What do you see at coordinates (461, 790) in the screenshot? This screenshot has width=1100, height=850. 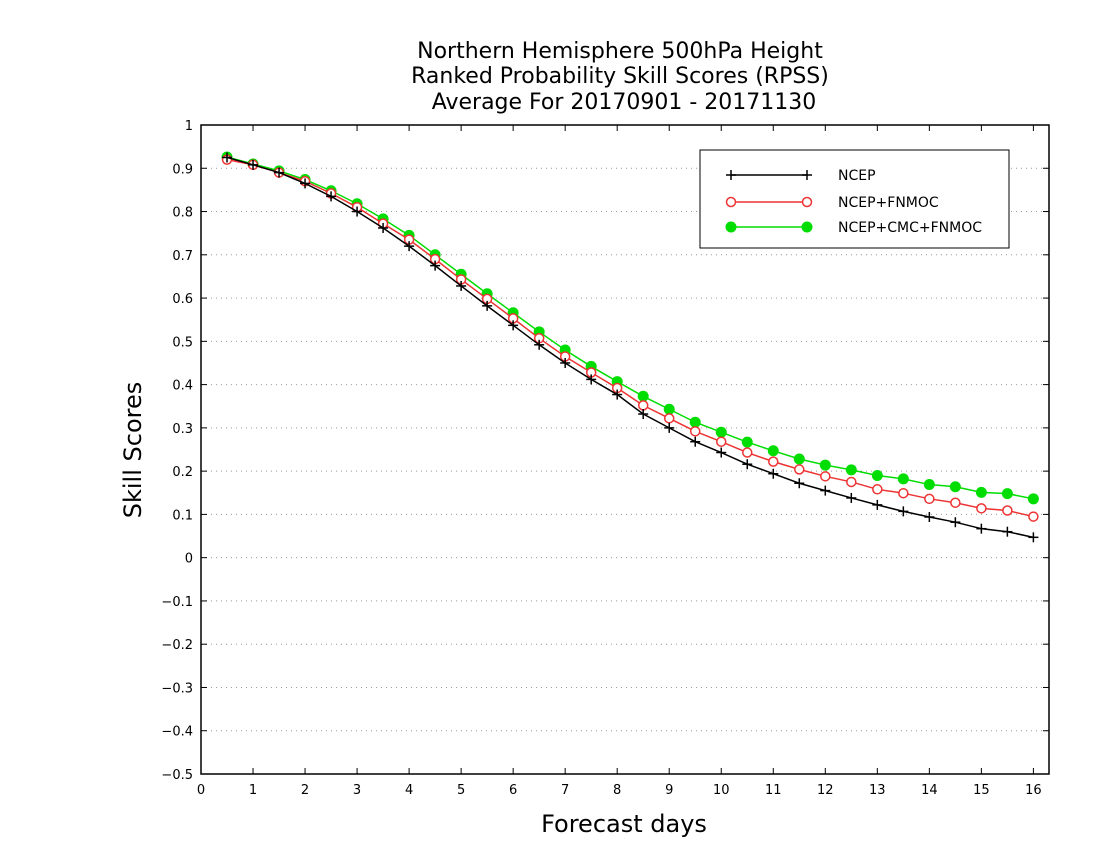 I see `x-tick-label-5: 5` at bounding box center [461, 790].